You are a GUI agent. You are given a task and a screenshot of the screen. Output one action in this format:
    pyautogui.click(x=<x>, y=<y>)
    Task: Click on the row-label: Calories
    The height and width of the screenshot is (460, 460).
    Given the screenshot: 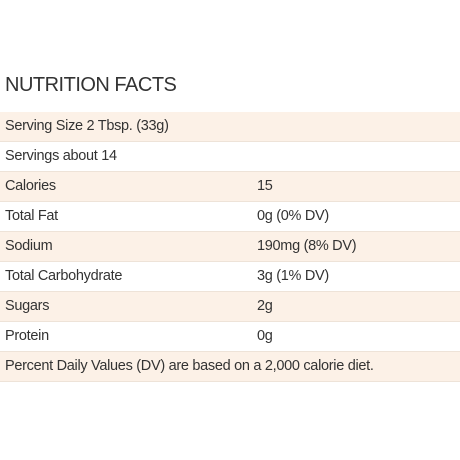 What is the action you would take?
    pyautogui.click(x=30, y=186)
    